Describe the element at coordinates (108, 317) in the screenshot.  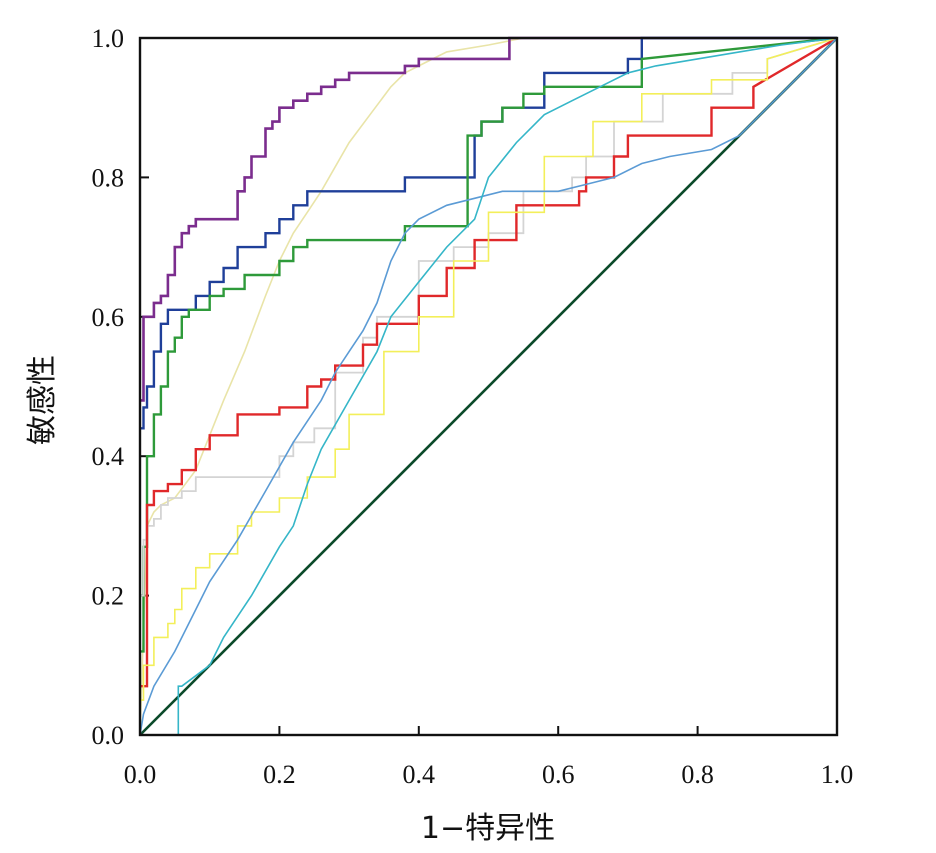
I see `y-tick-label: 0.6` at that location.